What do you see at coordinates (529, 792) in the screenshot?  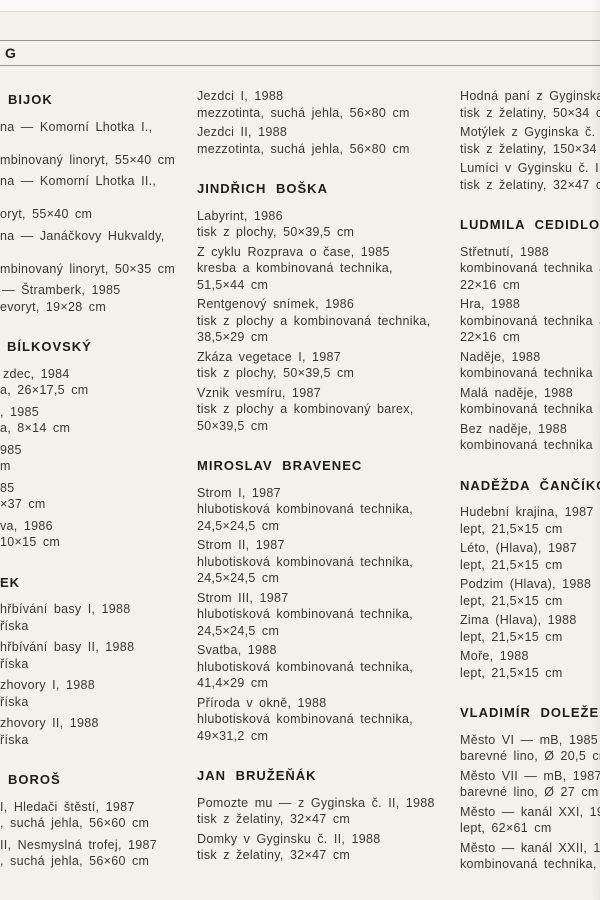 I see `entry-line: barevné lino, Ø 27 cm` at bounding box center [529, 792].